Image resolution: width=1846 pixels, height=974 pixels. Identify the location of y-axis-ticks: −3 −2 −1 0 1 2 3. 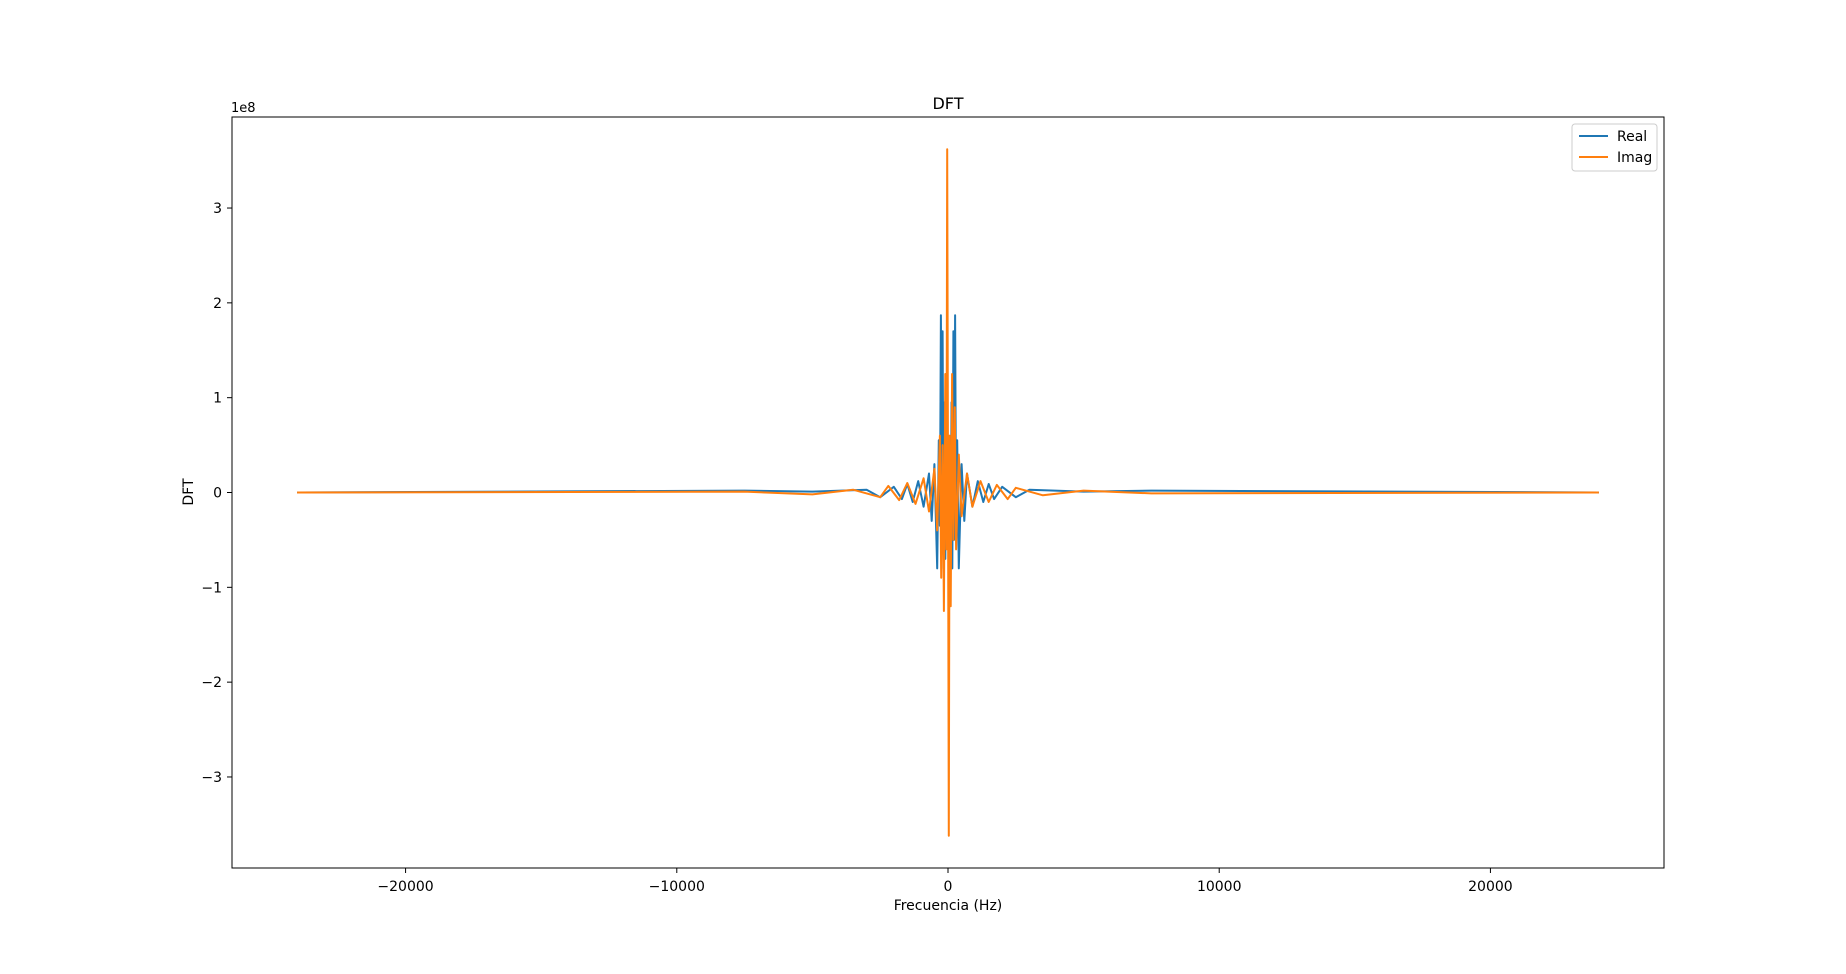
(216, 493).